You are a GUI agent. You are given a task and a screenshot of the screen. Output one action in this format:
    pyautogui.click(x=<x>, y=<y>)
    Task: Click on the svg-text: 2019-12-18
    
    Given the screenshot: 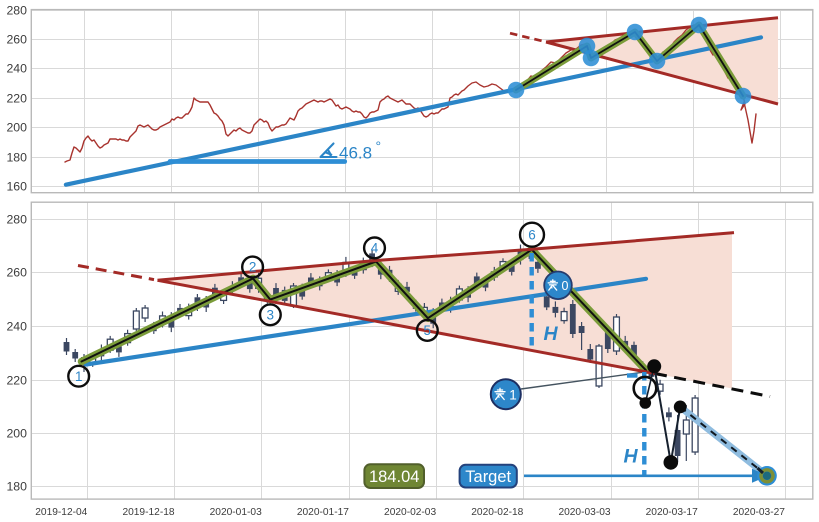 What is the action you would take?
    pyautogui.click(x=148, y=512)
    